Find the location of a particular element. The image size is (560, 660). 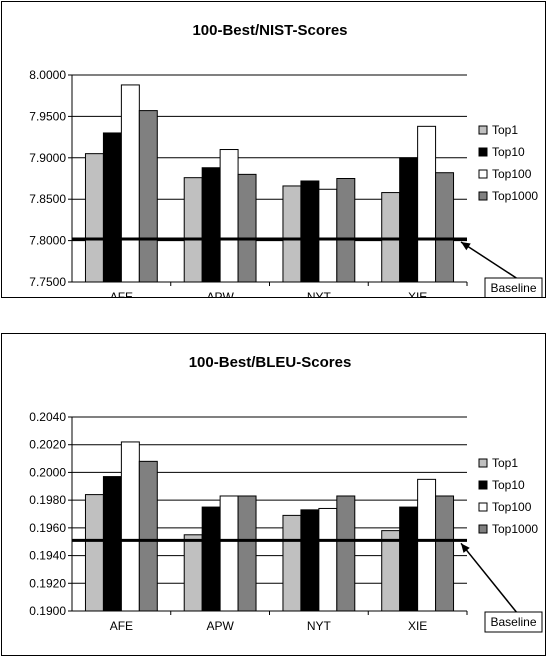

y-tick-label: 7.7500 is located at coordinates (47, 282).